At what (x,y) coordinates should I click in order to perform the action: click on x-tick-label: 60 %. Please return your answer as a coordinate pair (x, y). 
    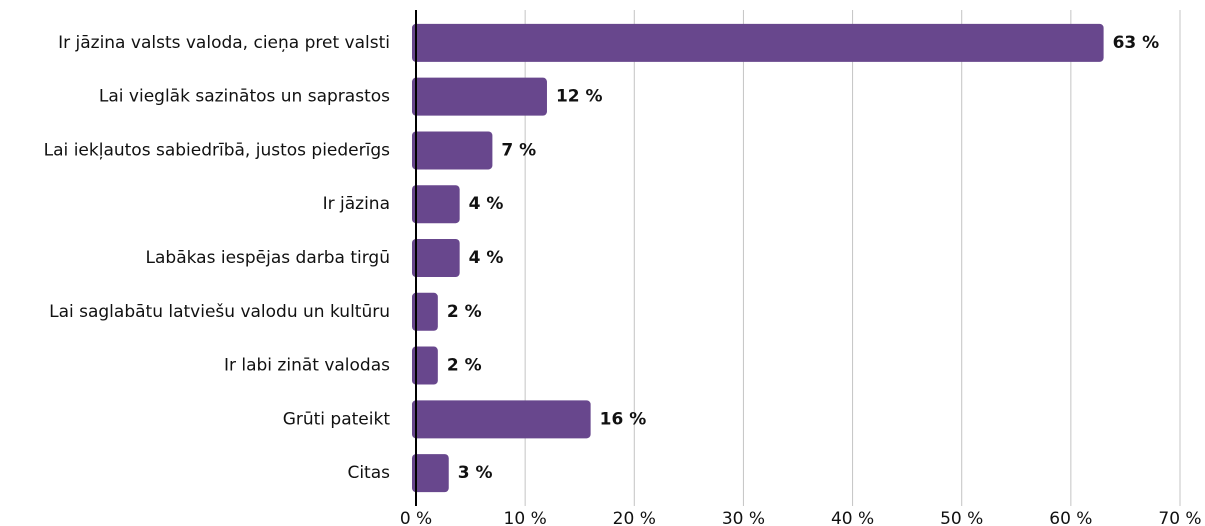
    Looking at the image, I should click on (1070, 517).